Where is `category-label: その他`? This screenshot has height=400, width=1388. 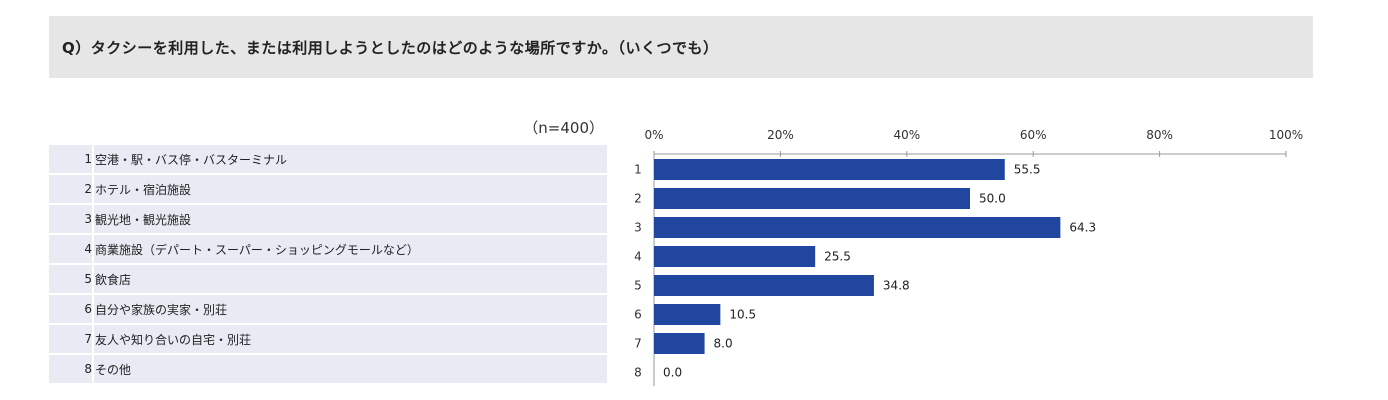
category-label: その他 is located at coordinates (113, 369).